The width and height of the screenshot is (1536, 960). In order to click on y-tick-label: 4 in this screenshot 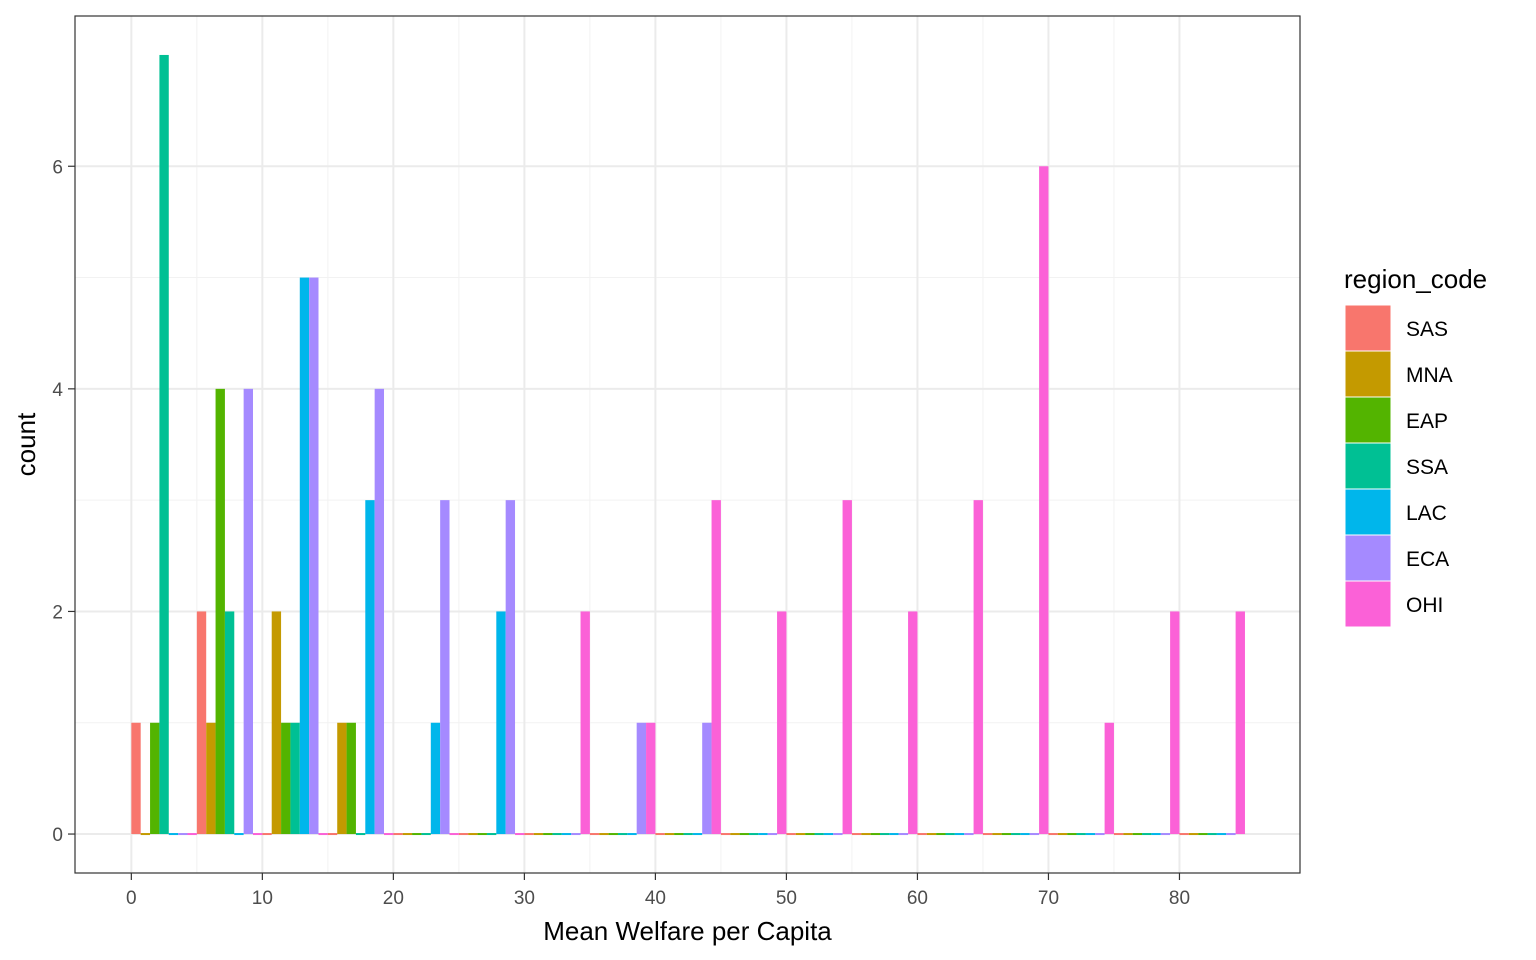, I will do `click(57, 390)`.